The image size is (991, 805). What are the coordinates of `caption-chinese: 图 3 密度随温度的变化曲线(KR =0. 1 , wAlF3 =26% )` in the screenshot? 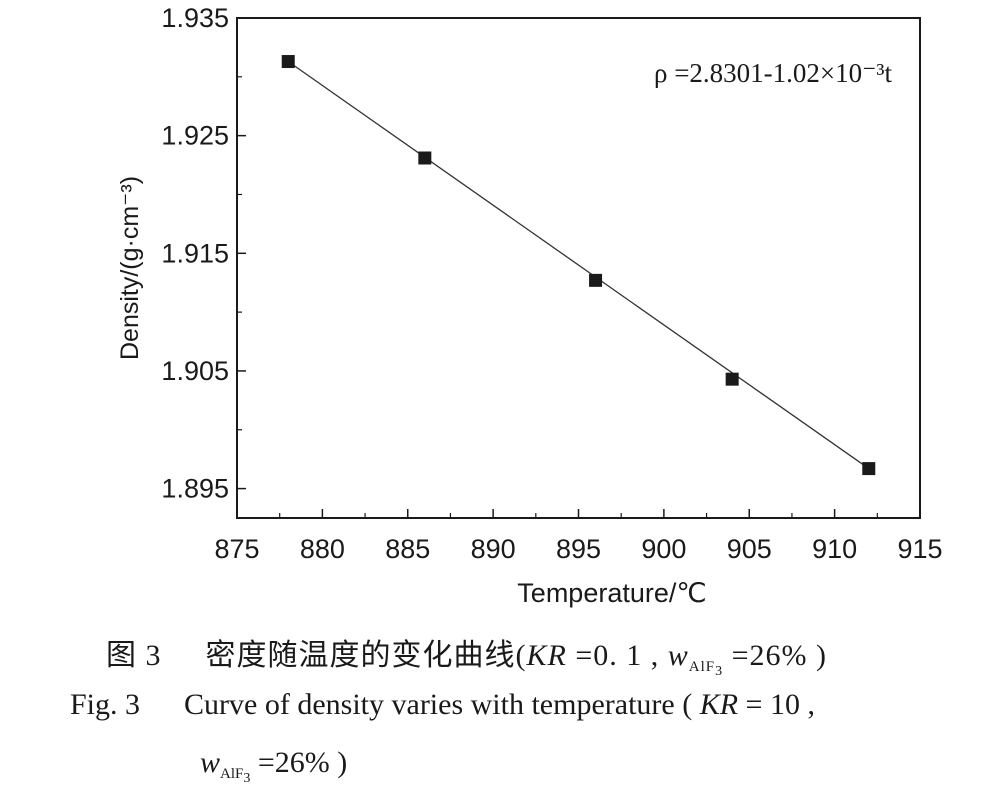 It's located at (467, 654).